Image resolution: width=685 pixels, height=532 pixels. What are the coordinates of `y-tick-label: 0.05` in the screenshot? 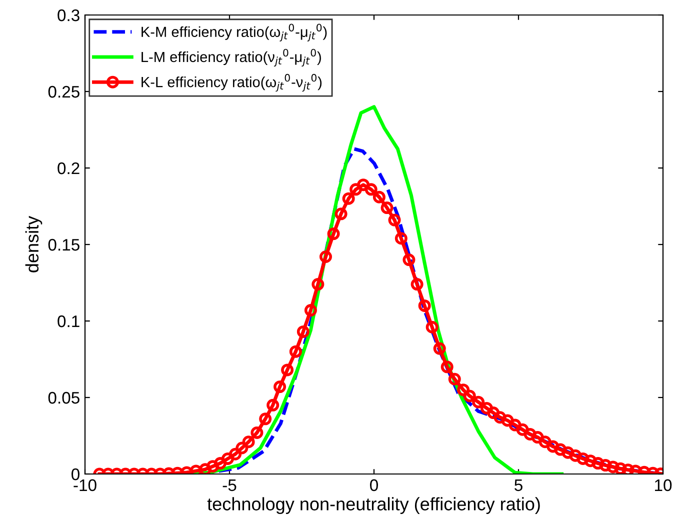 It's located at (64, 398).